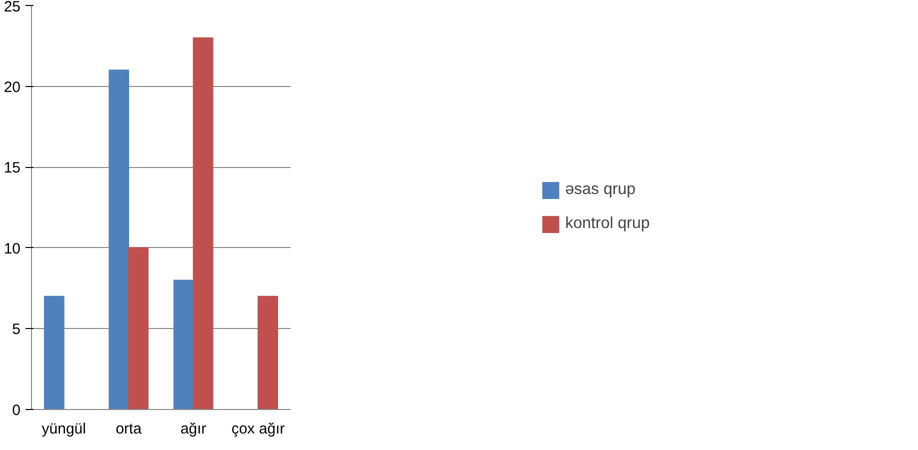 This screenshot has width=918, height=450. What do you see at coordinates (258, 429) in the screenshot?
I see `x-tick-label: çox ağır` at bounding box center [258, 429].